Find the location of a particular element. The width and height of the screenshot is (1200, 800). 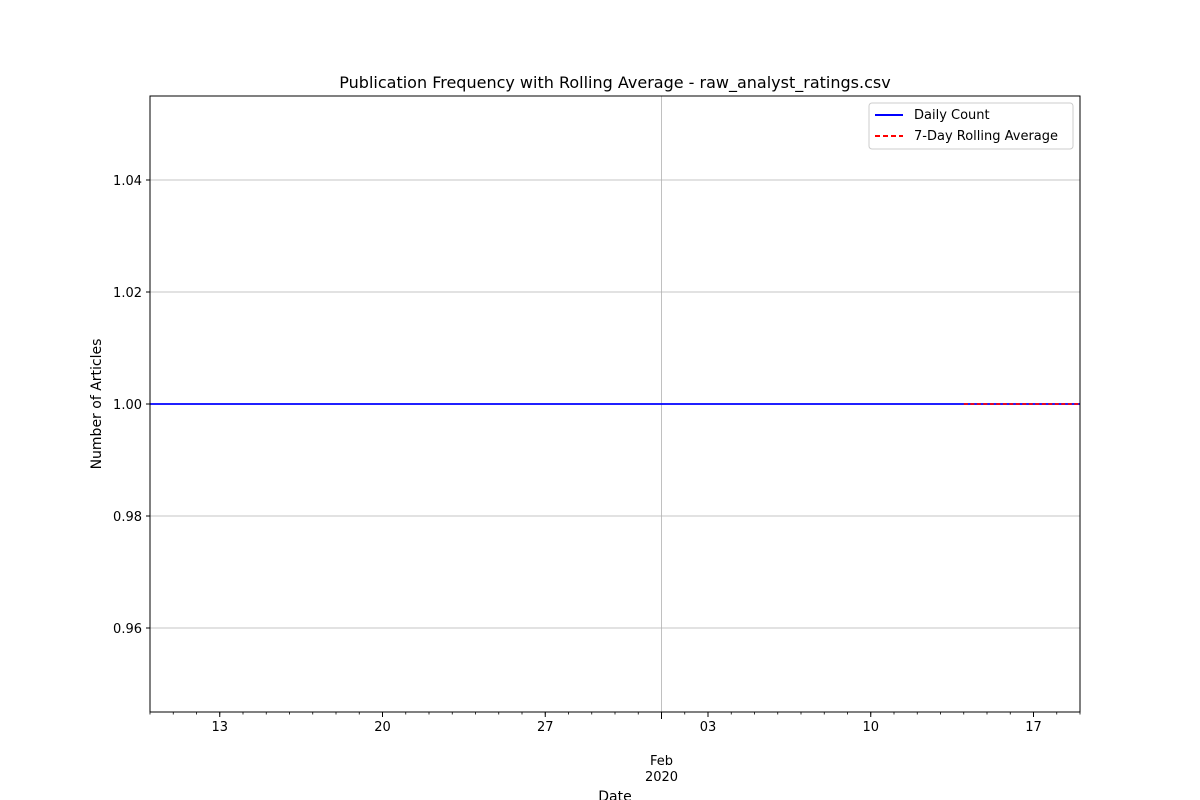

y-tick-label: 1.02 is located at coordinates (127, 293).